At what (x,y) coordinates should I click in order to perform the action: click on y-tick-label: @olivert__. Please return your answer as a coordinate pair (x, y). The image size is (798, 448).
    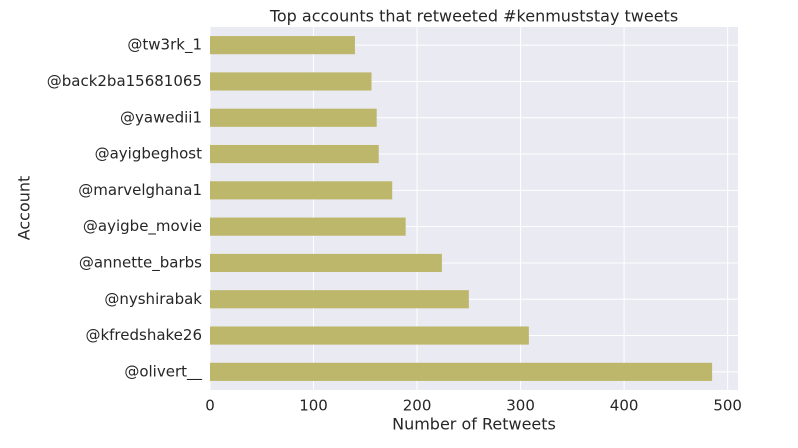
    Looking at the image, I should click on (163, 371).